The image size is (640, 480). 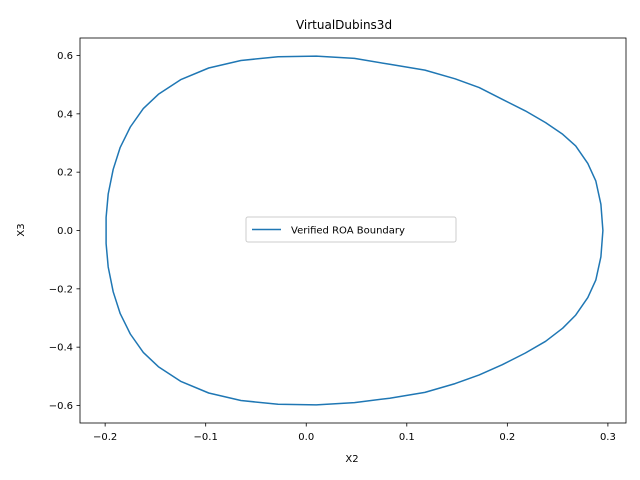 What do you see at coordinates (65, 173) in the screenshot?
I see `y-tick-label: 0.2` at bounding box center [65, 173].